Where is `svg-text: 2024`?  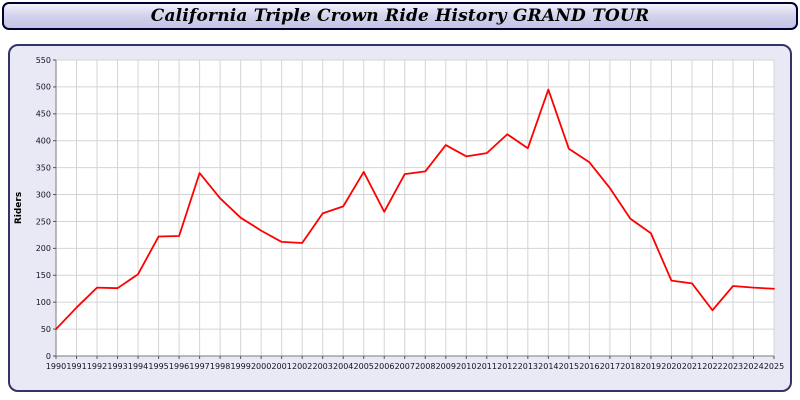 svg-text: 2024 is located at coordinates (753, 366).